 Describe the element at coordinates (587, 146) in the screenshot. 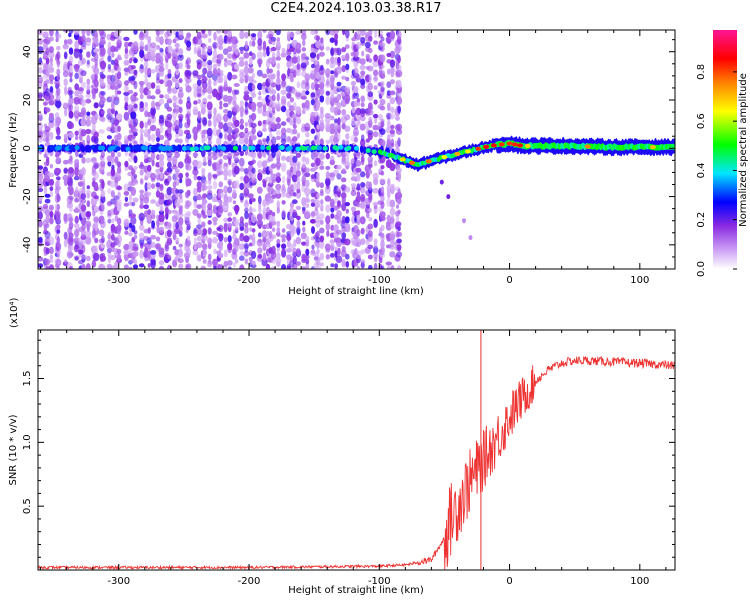

I see `ridge-hotspot` at that location.